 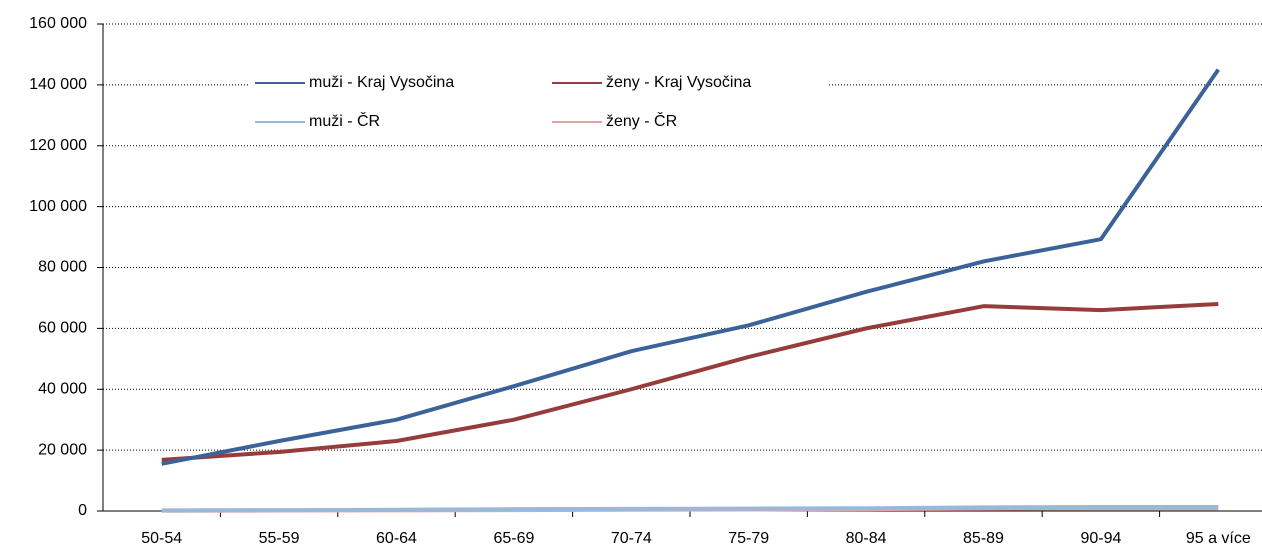 I want to click on legend-label: muži - Kraj Vysočina, so click(x=381, y=82).